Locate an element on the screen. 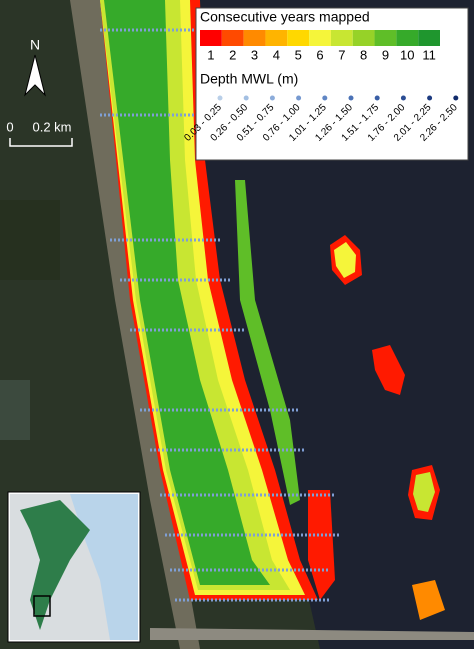 This screenshot has width=474, height=649. forest is located at coordinates (30, 240).